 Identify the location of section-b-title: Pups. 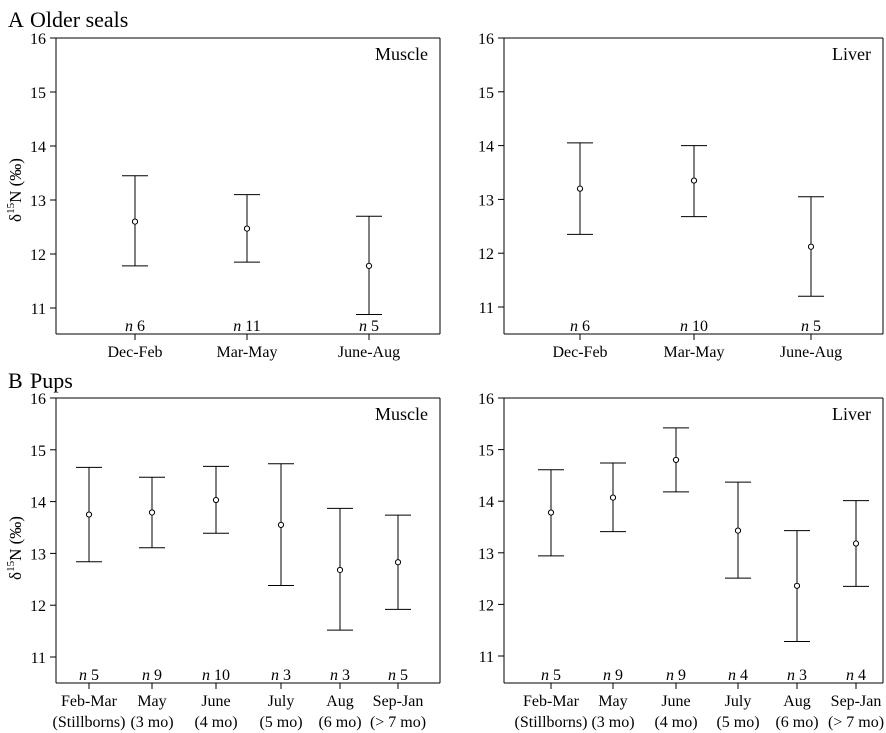
(51, 380).